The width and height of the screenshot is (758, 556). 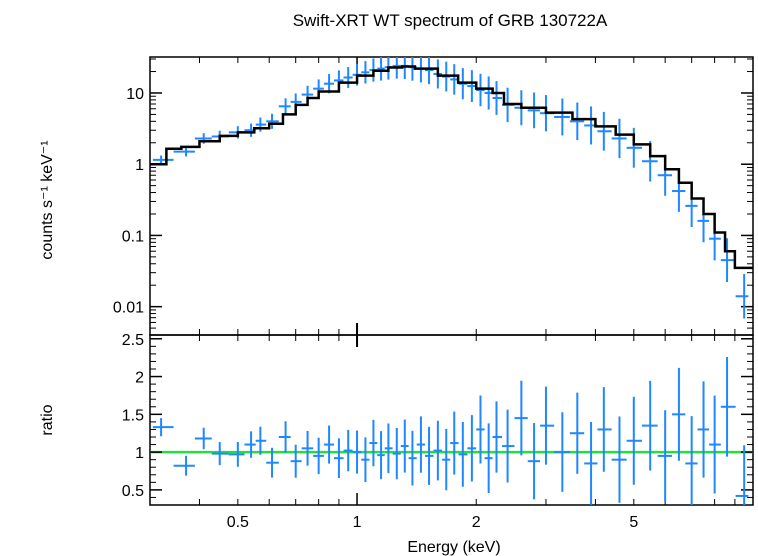 What do you see at coordinates (133, 491) in the screenshot?
I see `ratio-ytick-label: 0.5` at bounding box center [133, 491].